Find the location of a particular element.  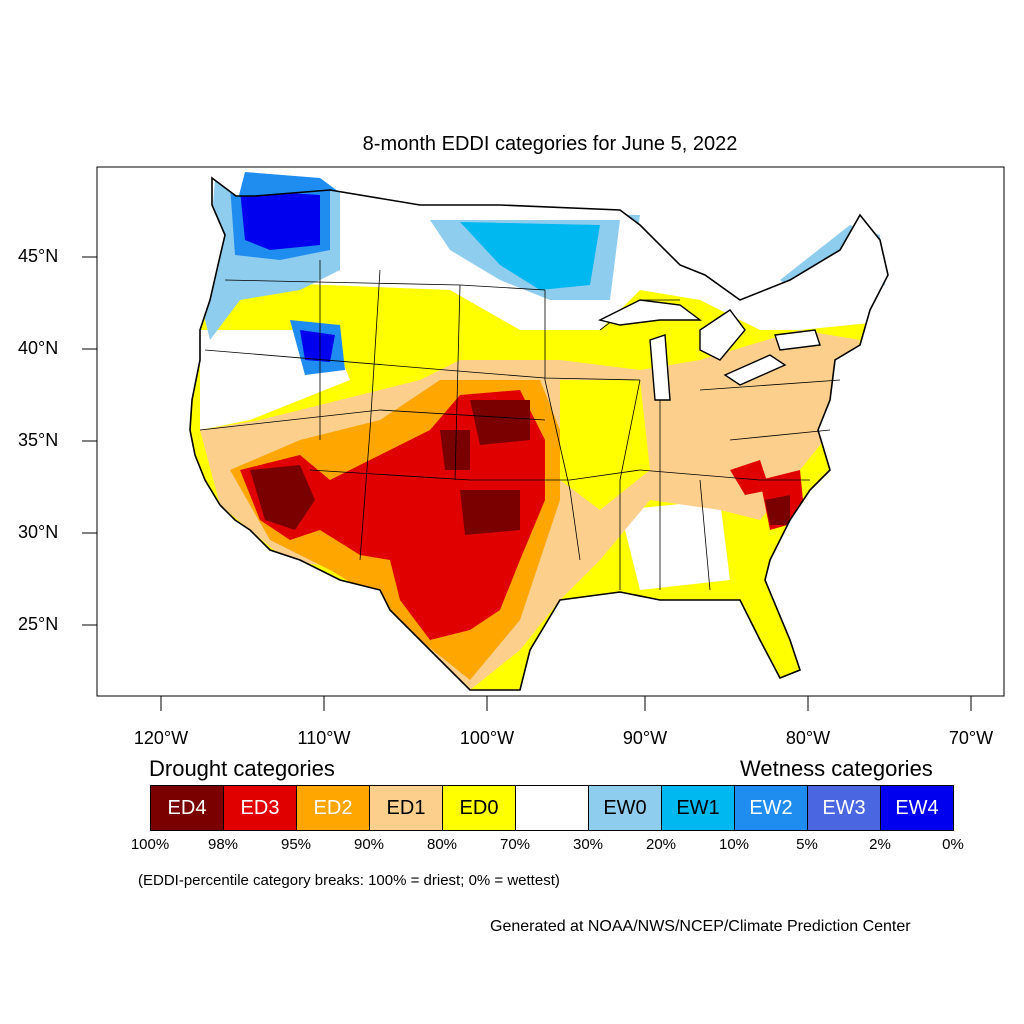

great-lakes is located at coordinates (709, 350).